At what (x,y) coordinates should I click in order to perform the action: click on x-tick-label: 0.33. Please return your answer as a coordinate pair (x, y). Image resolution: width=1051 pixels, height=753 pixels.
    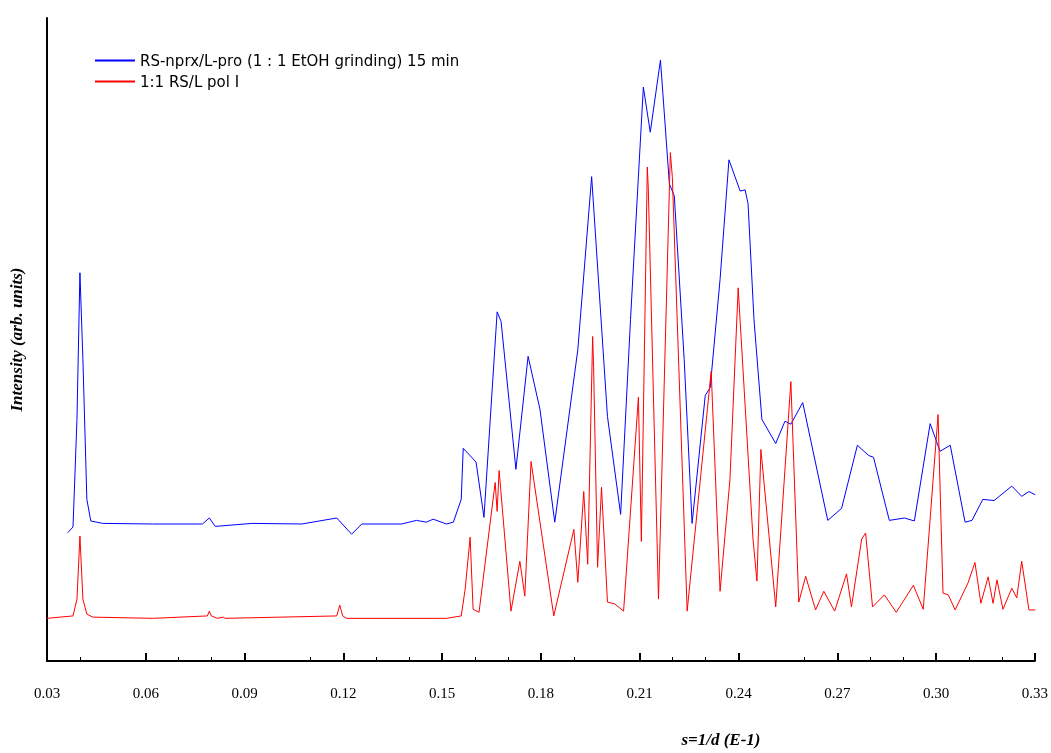
    Looking at the image, I should click on (1034, 692).